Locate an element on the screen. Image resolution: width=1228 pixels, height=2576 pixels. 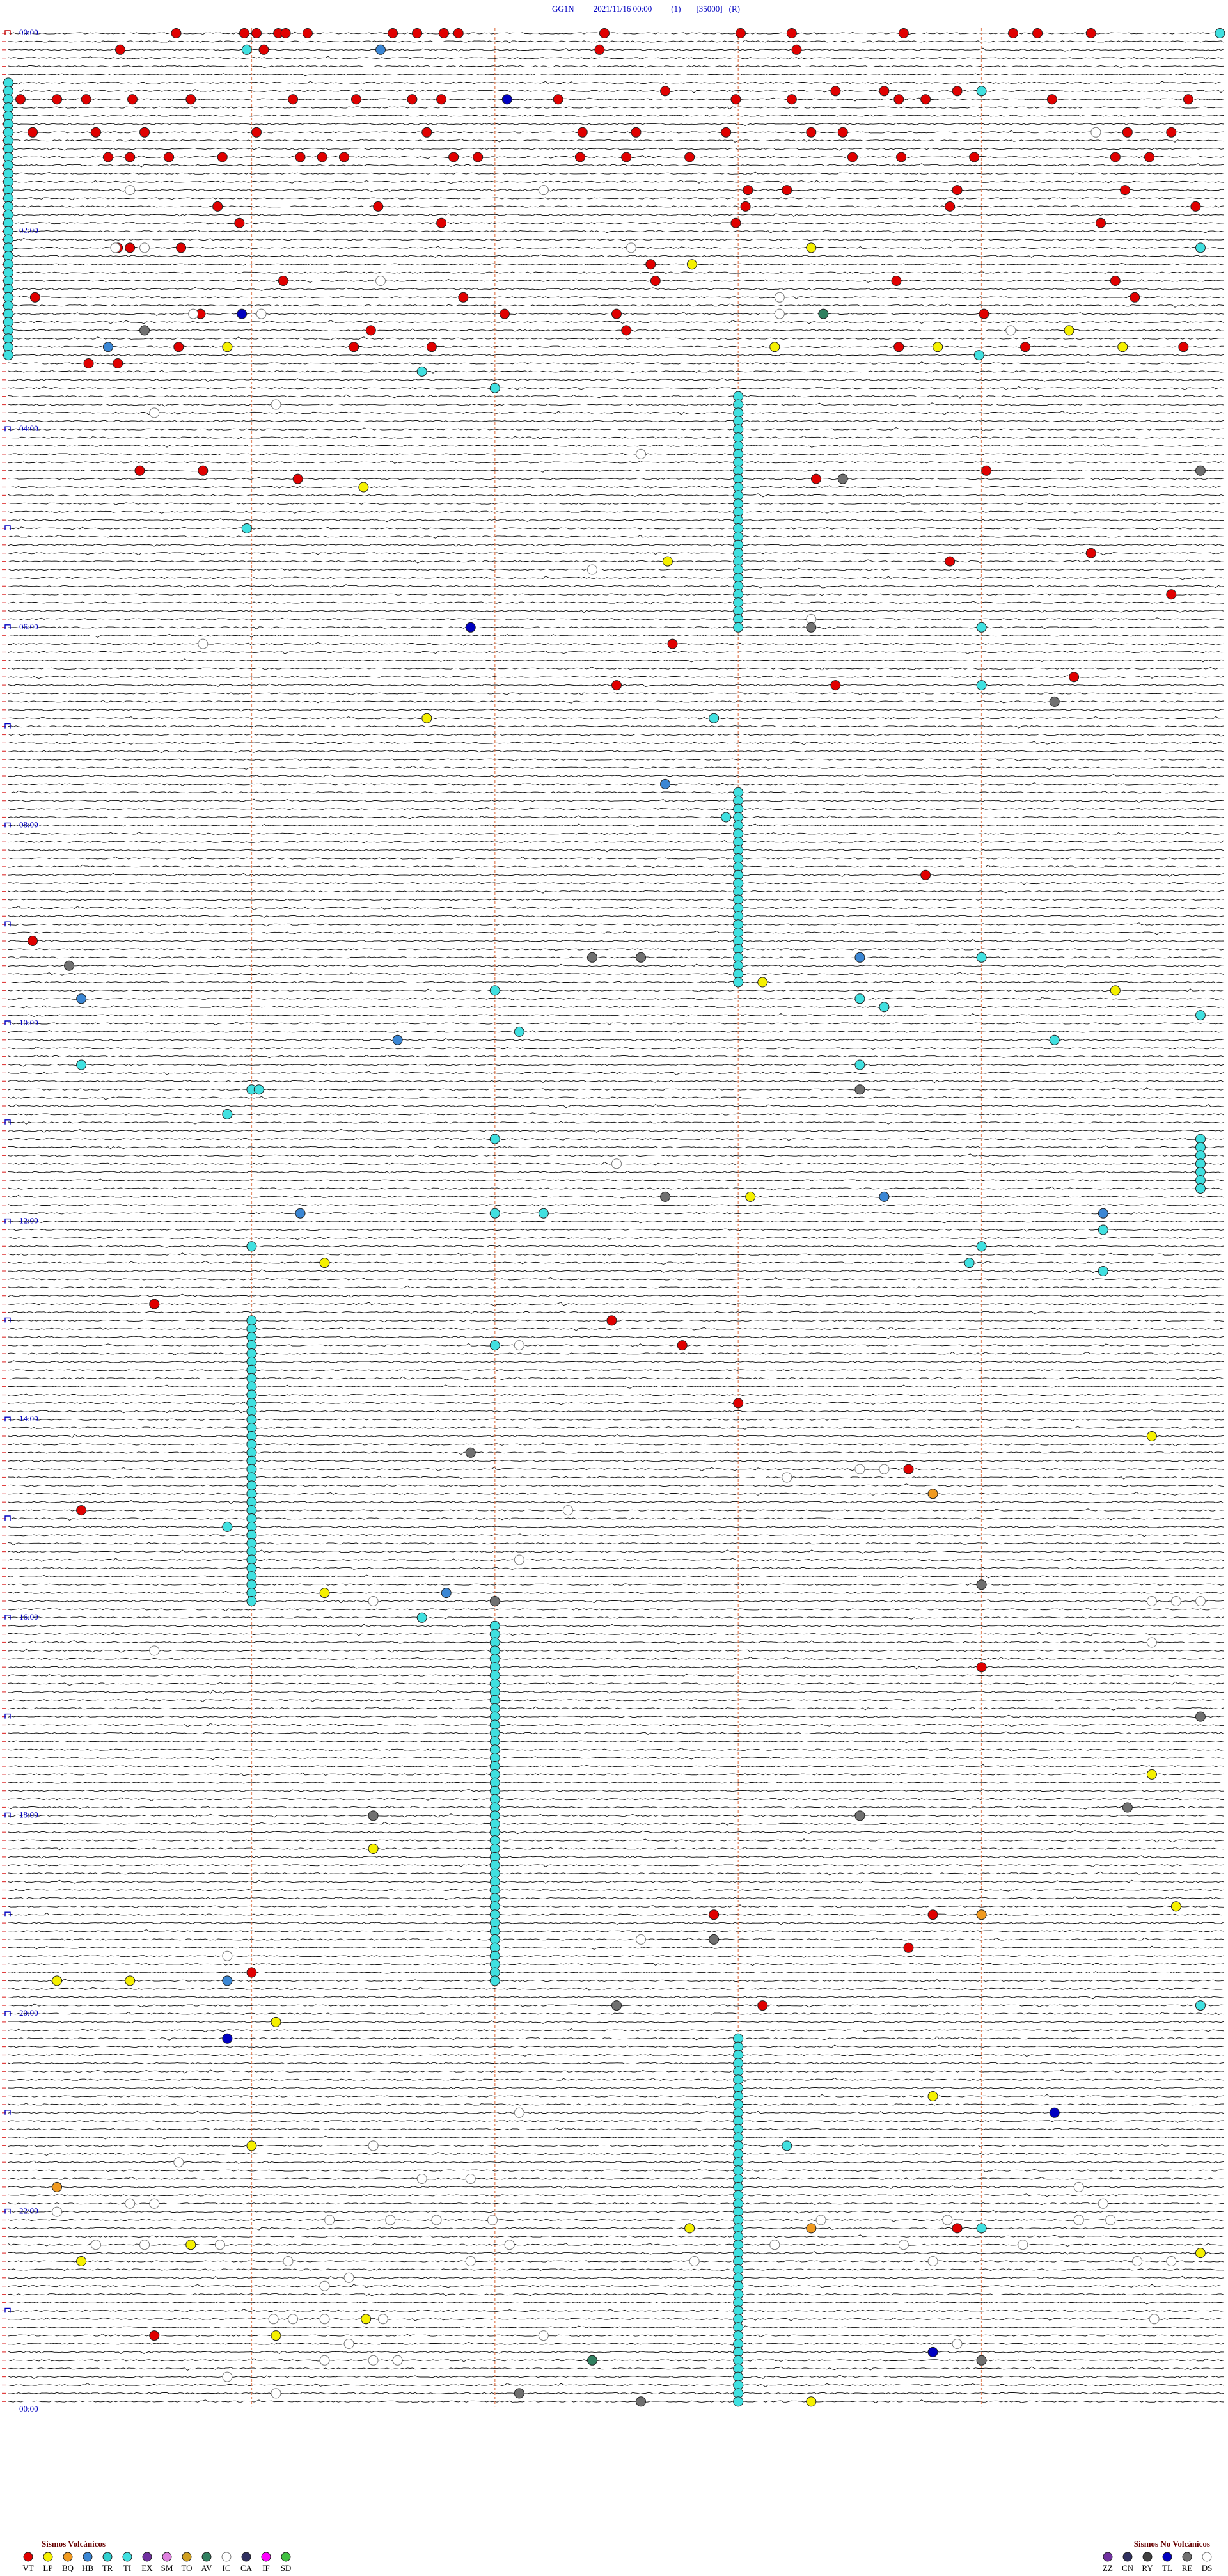
legend-title: Sismos Volcánicos is located at coordinates (74, 2543).